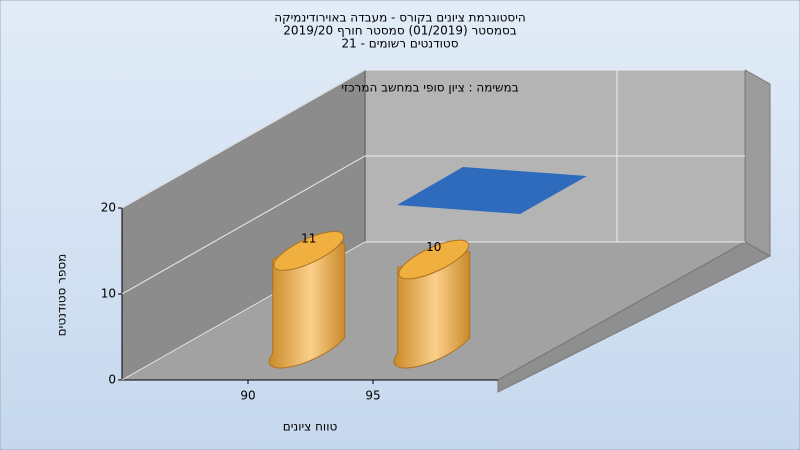  Describe the element at coordinates (108, 294) in the screenshot. I see `y-tick-label: 10` at that location.